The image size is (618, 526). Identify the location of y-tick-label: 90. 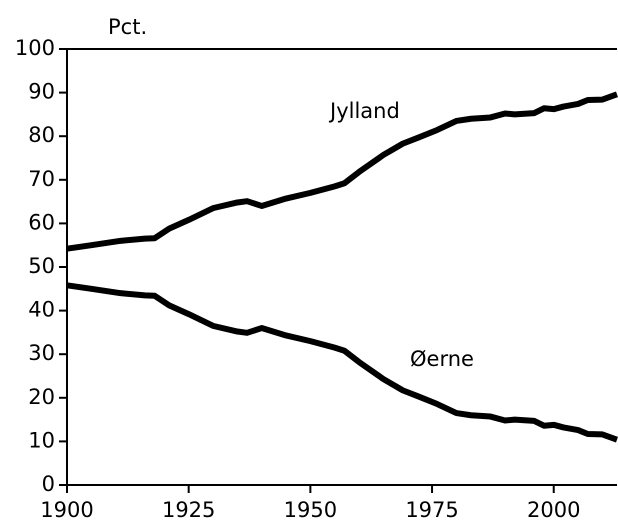
(41, 92).